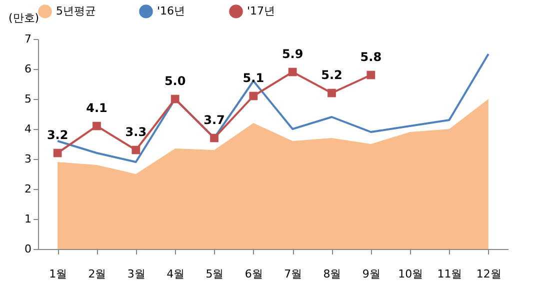 The image size is (550, 292). I want to click on y-tick-label: 3, so click(28, 159).